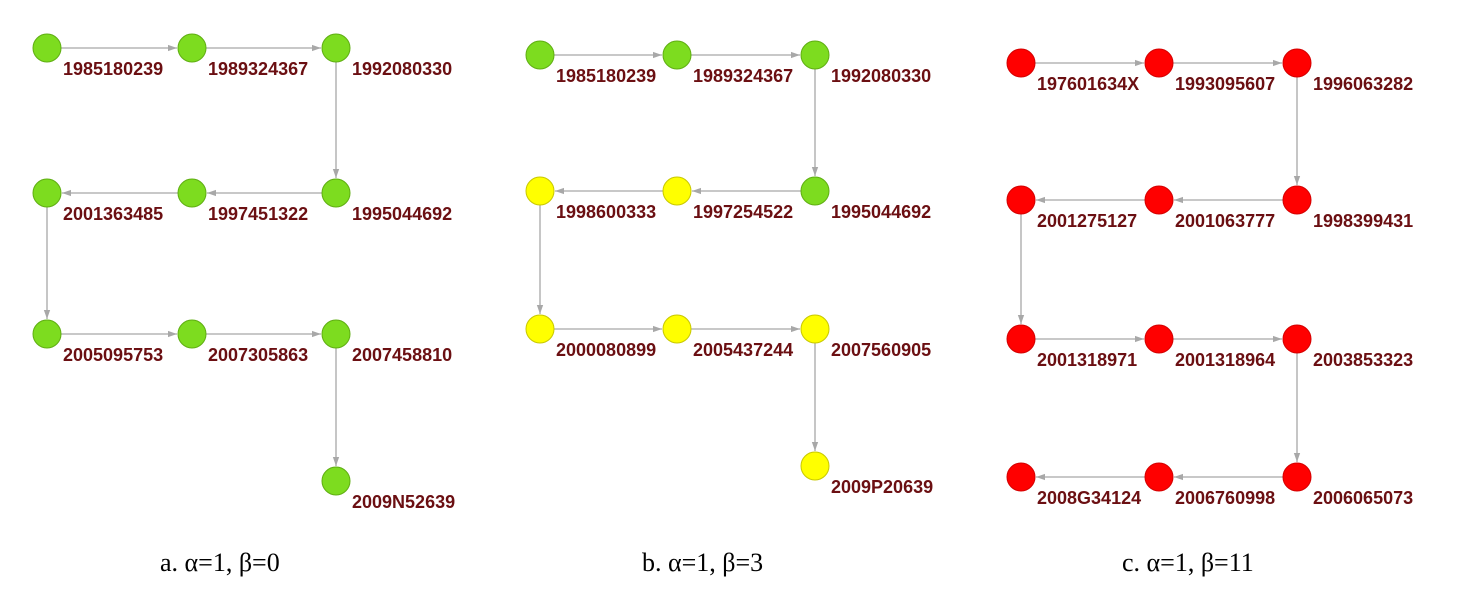 The image size is (1474, 610). I want to click on panel-a-node-label-0: 1985180239, so click(113, 69).